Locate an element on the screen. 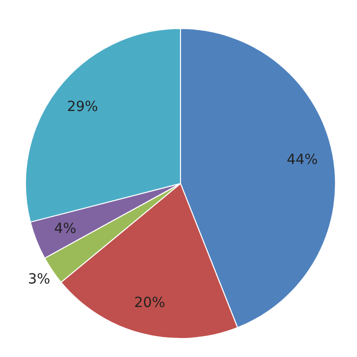 The width and height of the screenshot is (357, 357). data-label: 44% is located at coordinates (302, 160).